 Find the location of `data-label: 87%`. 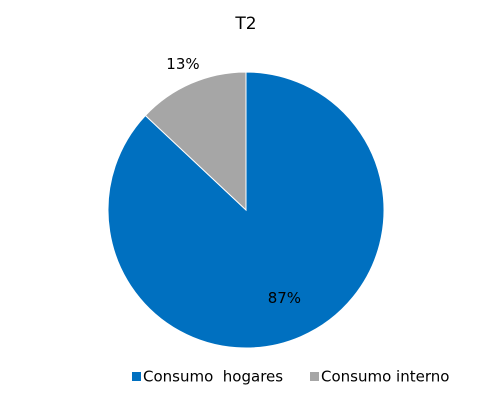

data-label: 87% is located at coordinates (284, 298).